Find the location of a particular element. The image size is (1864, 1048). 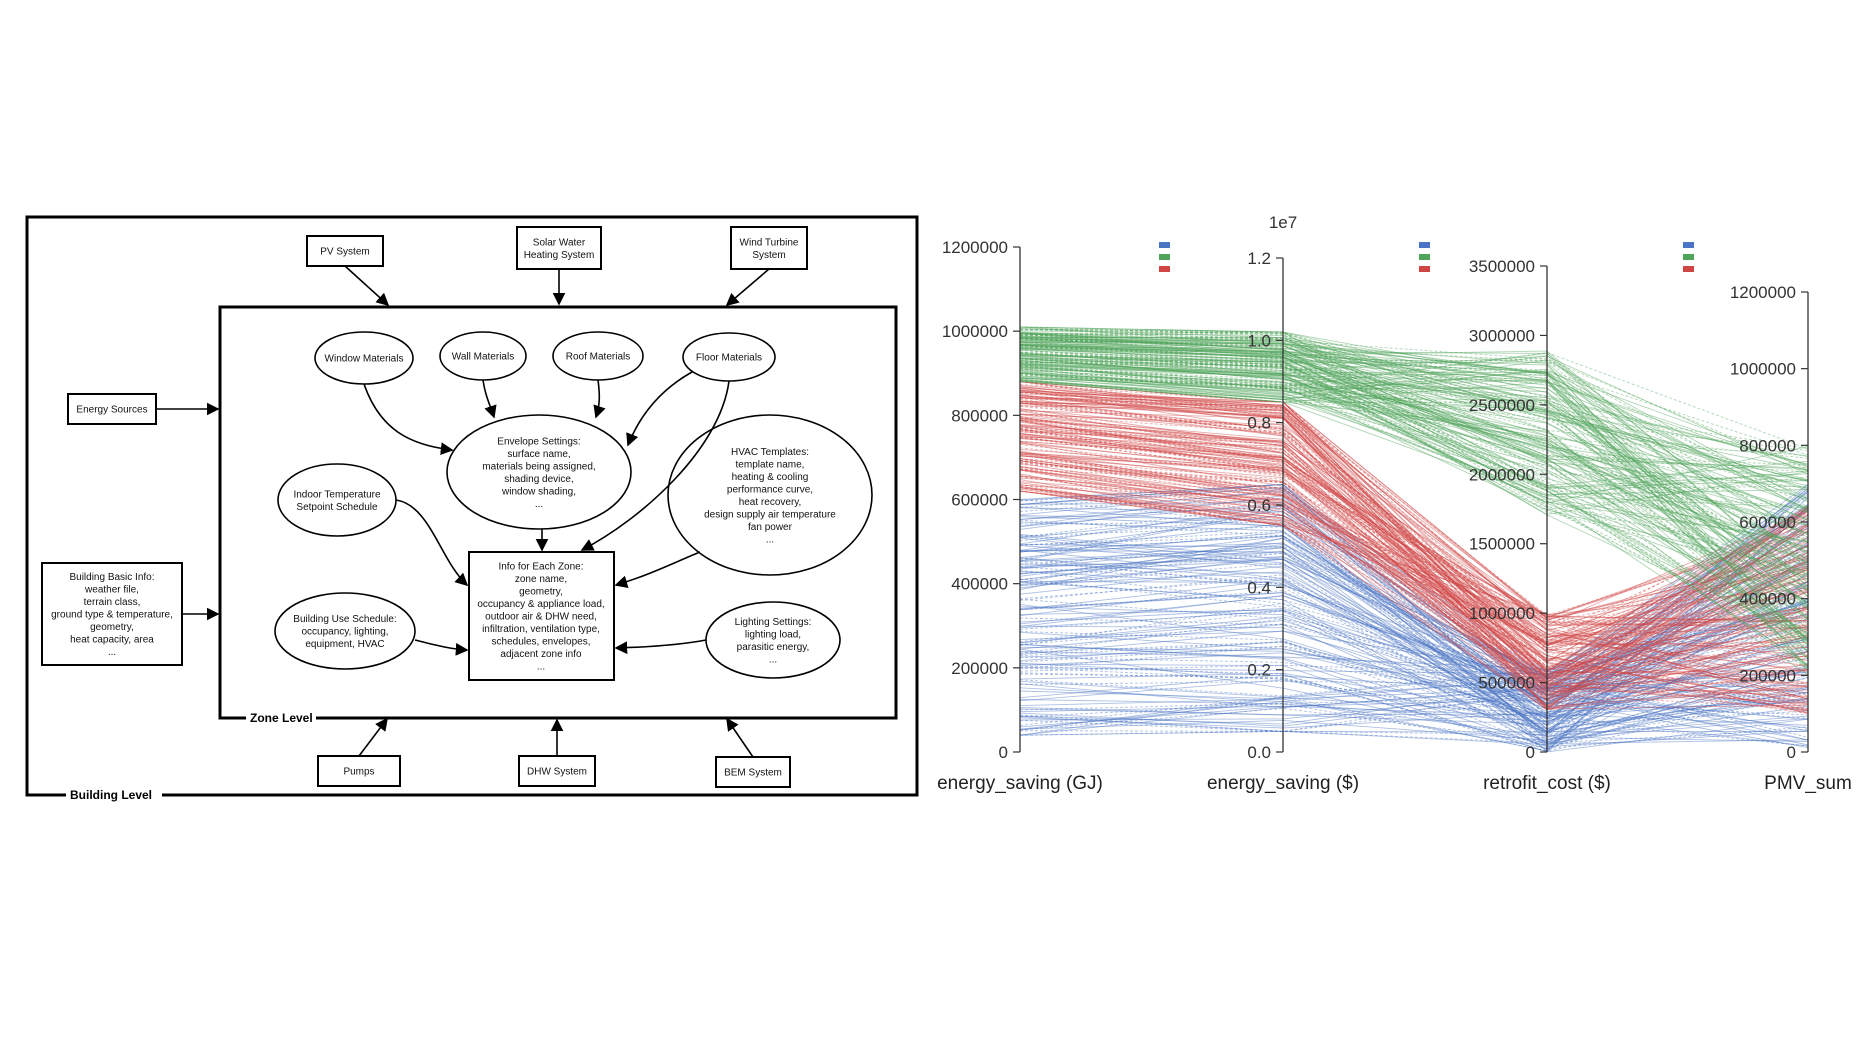

pumps-label: Pumps is located at coordinates (358, 772).